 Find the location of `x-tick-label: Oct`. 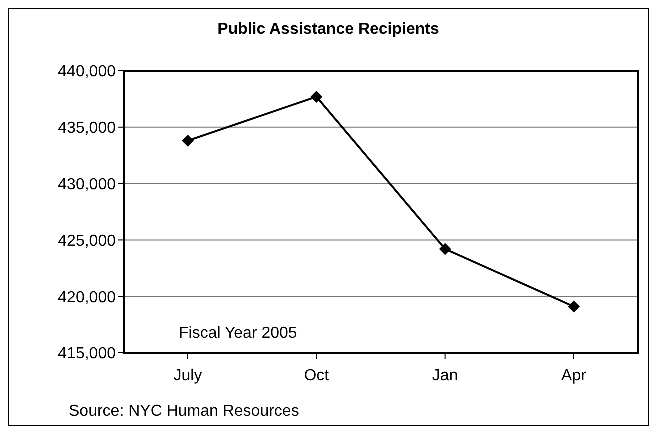

x-tick-label: Oct is located at coordinates (317, 375).